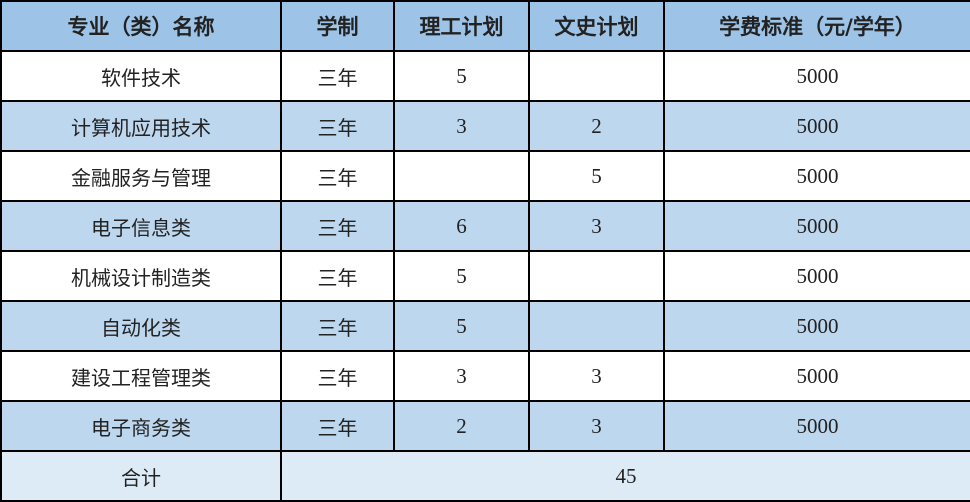  Describe the element at coordinates (596, 176) in the screenshot. I see `cell-arts-plan: 5` at that location.